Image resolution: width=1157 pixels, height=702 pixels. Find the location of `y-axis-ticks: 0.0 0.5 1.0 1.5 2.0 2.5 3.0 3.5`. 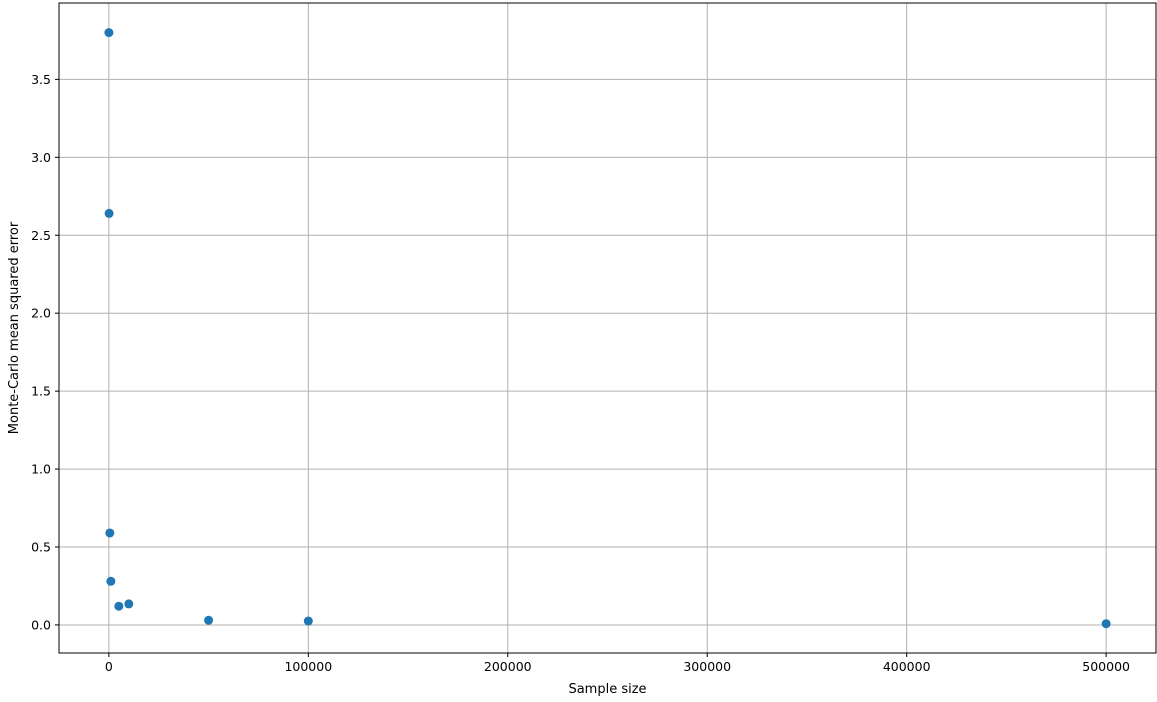

y-axis-ticks: 0.0 0.5 1.0 1.5 2.0 2.5 3.0 3.5 is located at coordinates (45, 352).